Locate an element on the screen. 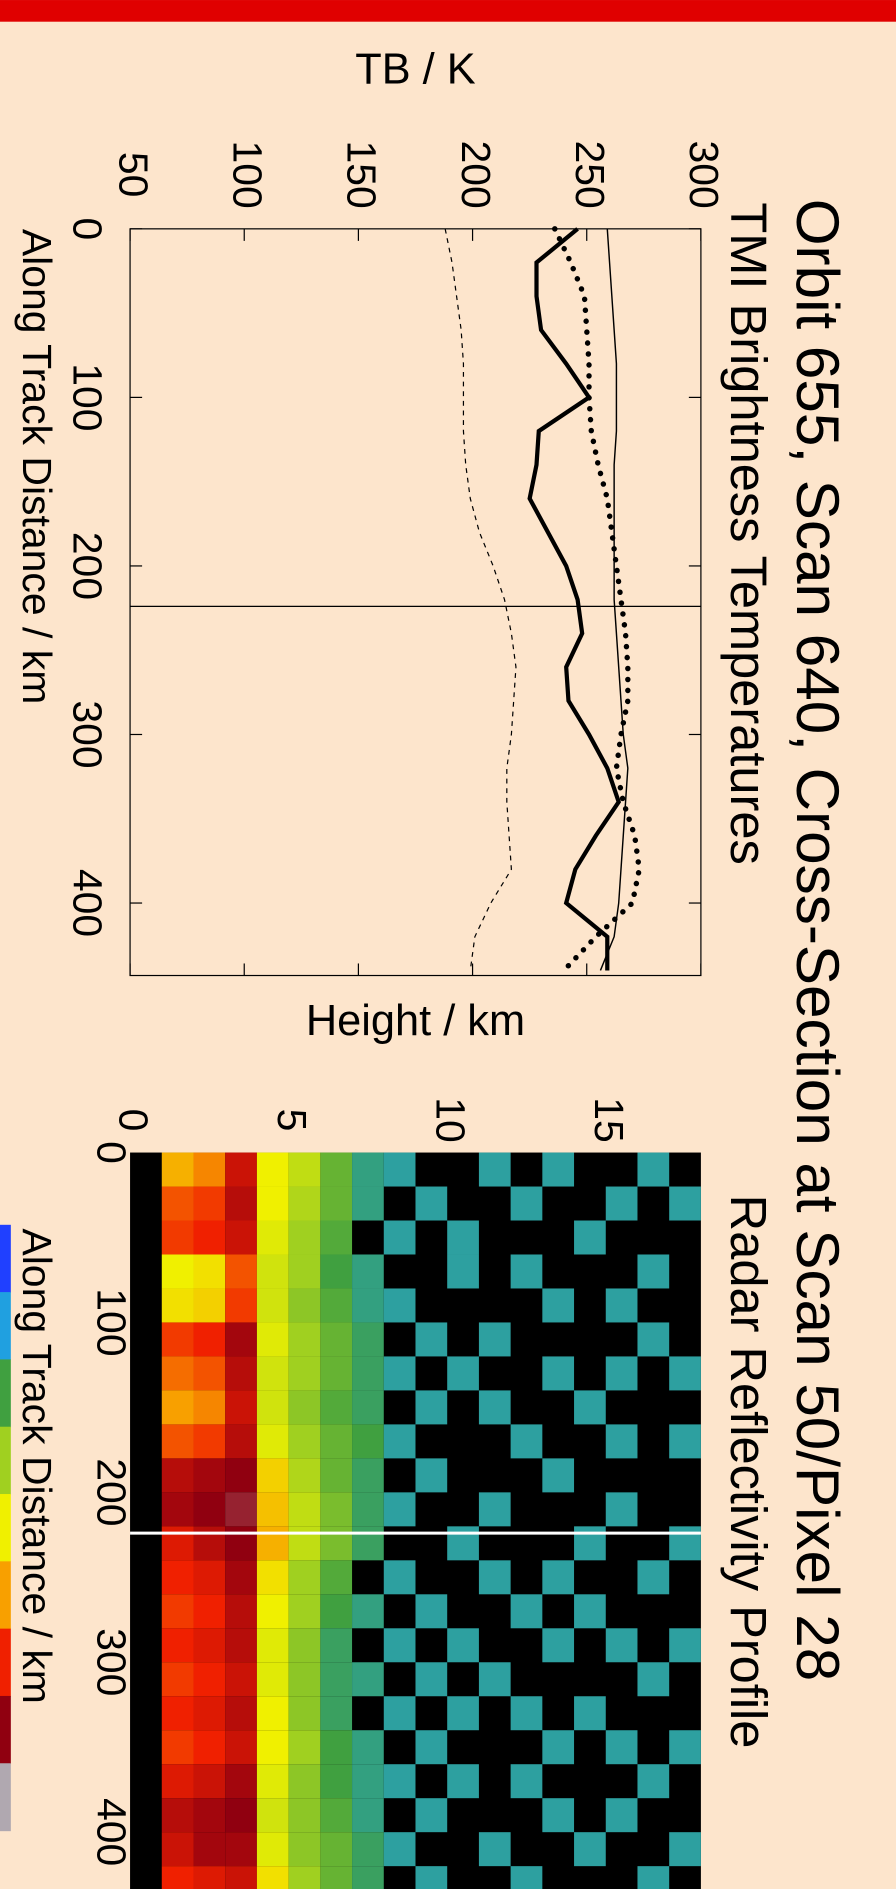  y-tick-label: 200 is located at coordinates (476, 174).